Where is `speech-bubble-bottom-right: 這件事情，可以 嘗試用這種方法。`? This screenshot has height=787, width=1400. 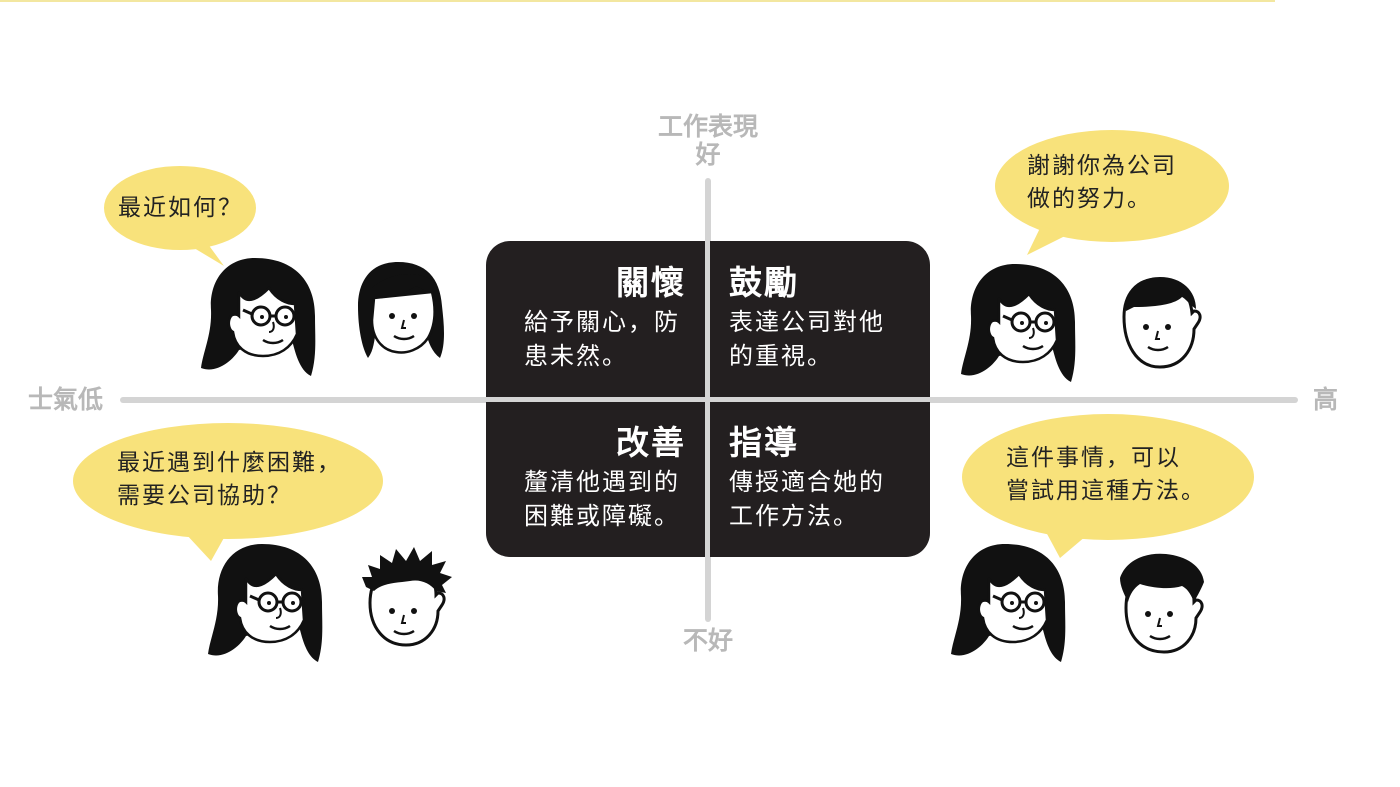
speech-bubble-bottom-right: 這件事情，可以 嘗試用這種方法。 is located at coordinates (1108, 486).